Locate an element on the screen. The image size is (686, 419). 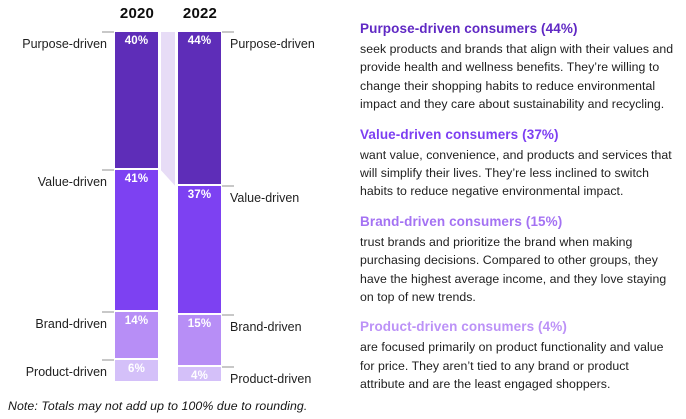
segment-value-label: 15% is located at coordinates (199, 323).